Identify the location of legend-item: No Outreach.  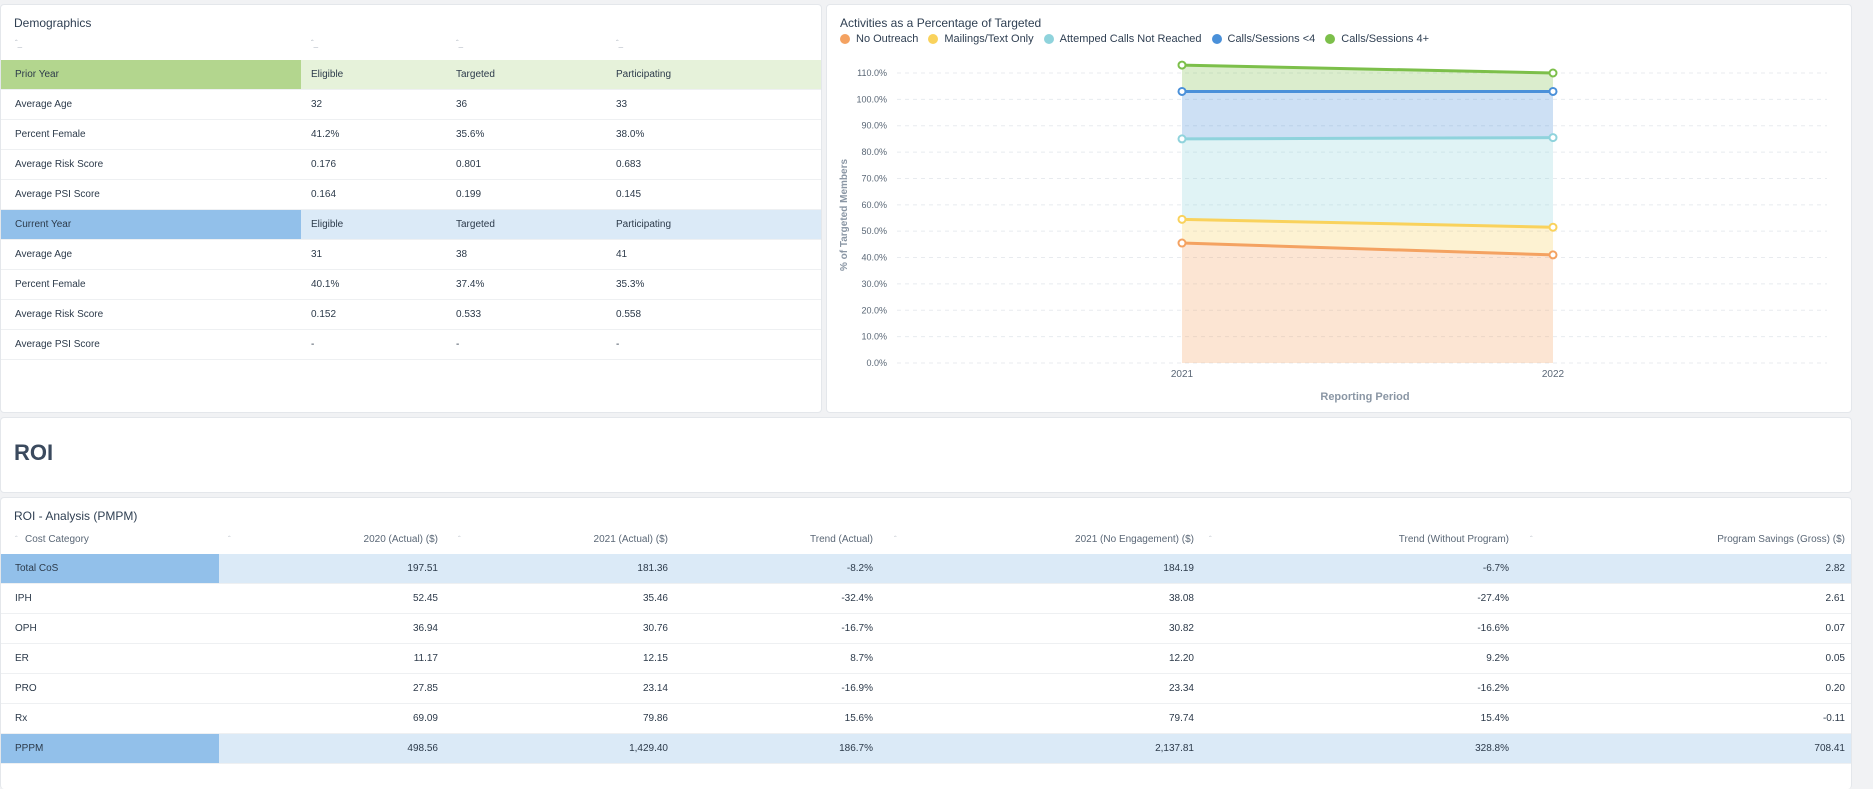
(879, 39).